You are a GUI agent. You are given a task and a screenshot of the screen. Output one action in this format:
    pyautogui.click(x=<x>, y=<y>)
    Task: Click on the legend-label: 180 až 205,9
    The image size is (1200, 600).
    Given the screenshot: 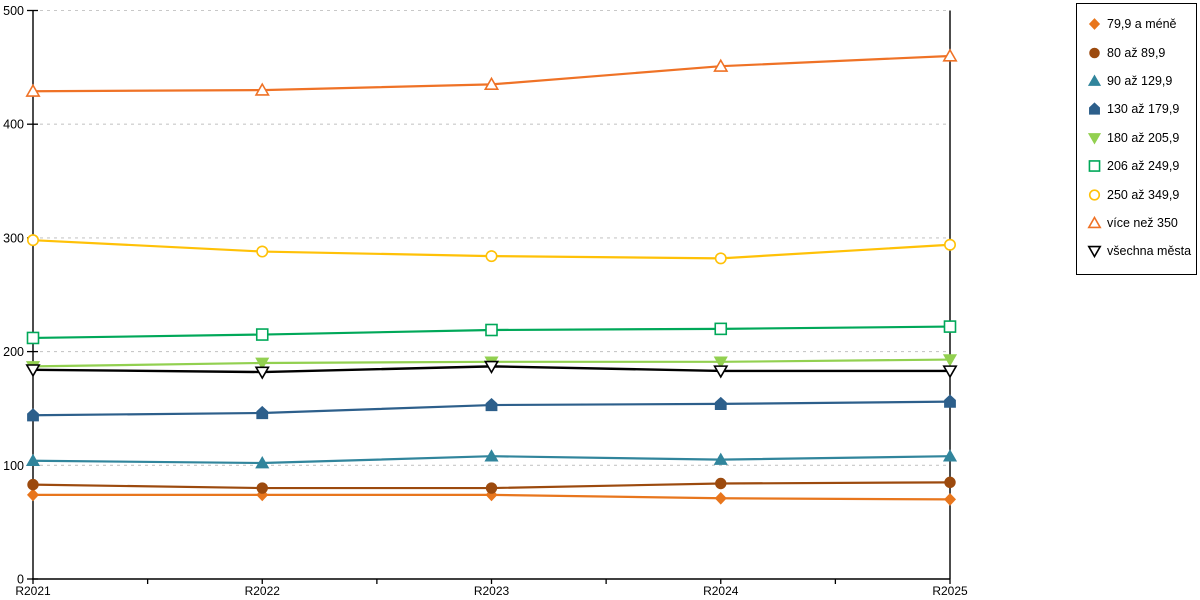 What is the action you would take?
    pyautogui.click(x=1143, y=137)
    